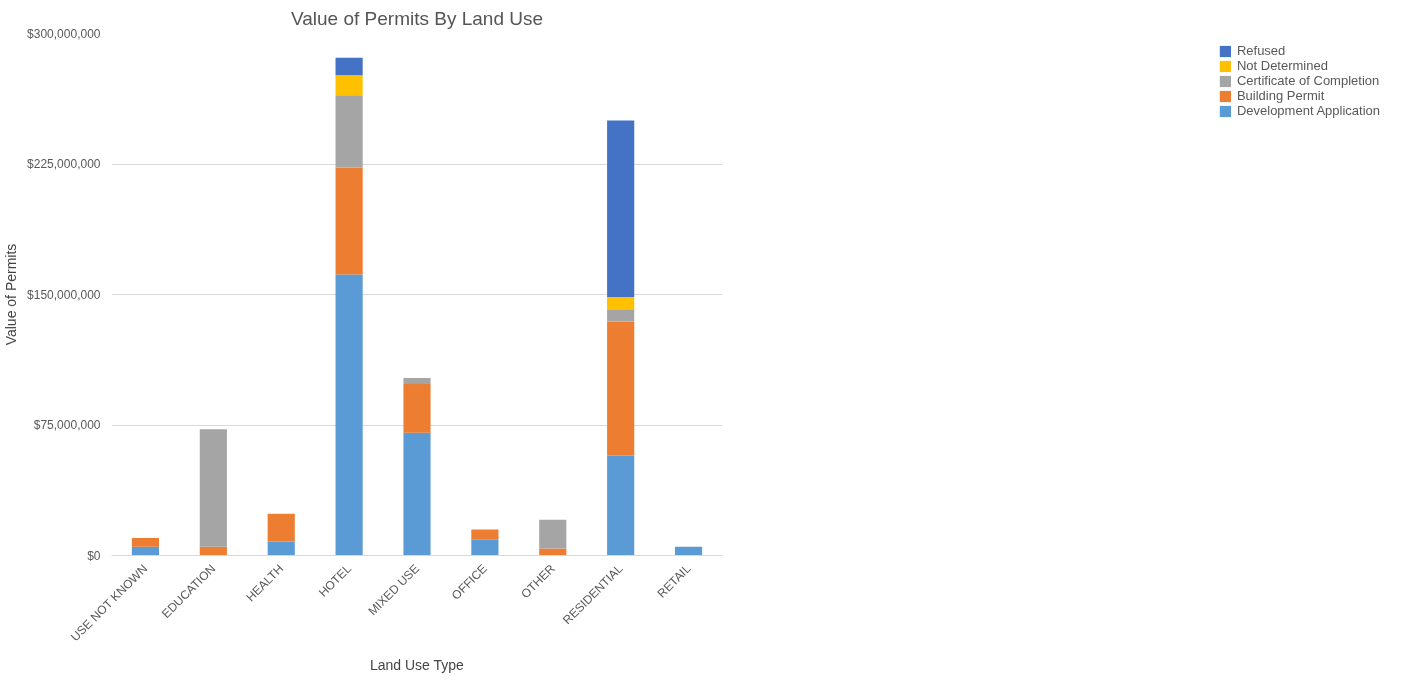 Image resolution: width=1401 pixels, height=680 pixels. What do you see at coordinates (1308, 80) in the screenshot?
I see `legend-label: Certificate of Completion` at bounding box center [1308, 80].